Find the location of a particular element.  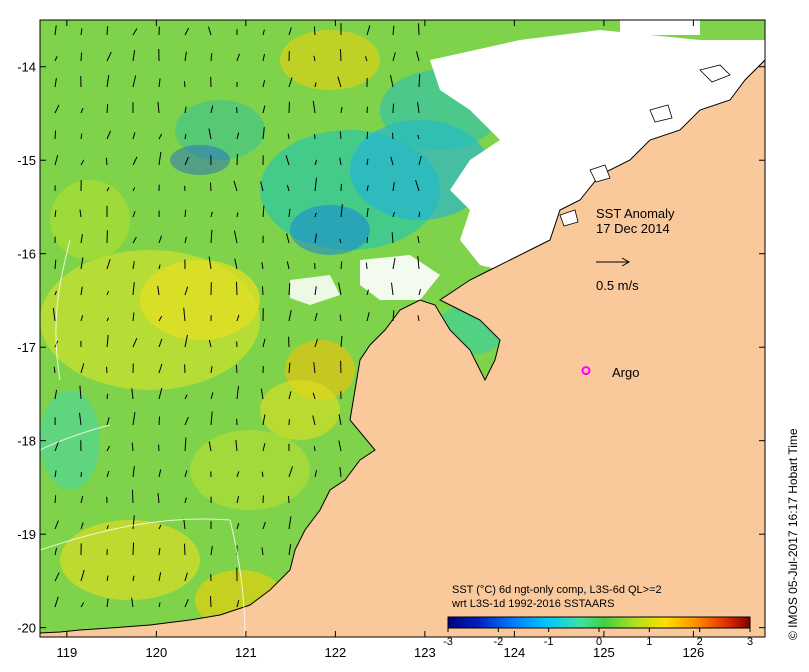

colorbar-tick-label: 2 is located at coordinates (700, 642).